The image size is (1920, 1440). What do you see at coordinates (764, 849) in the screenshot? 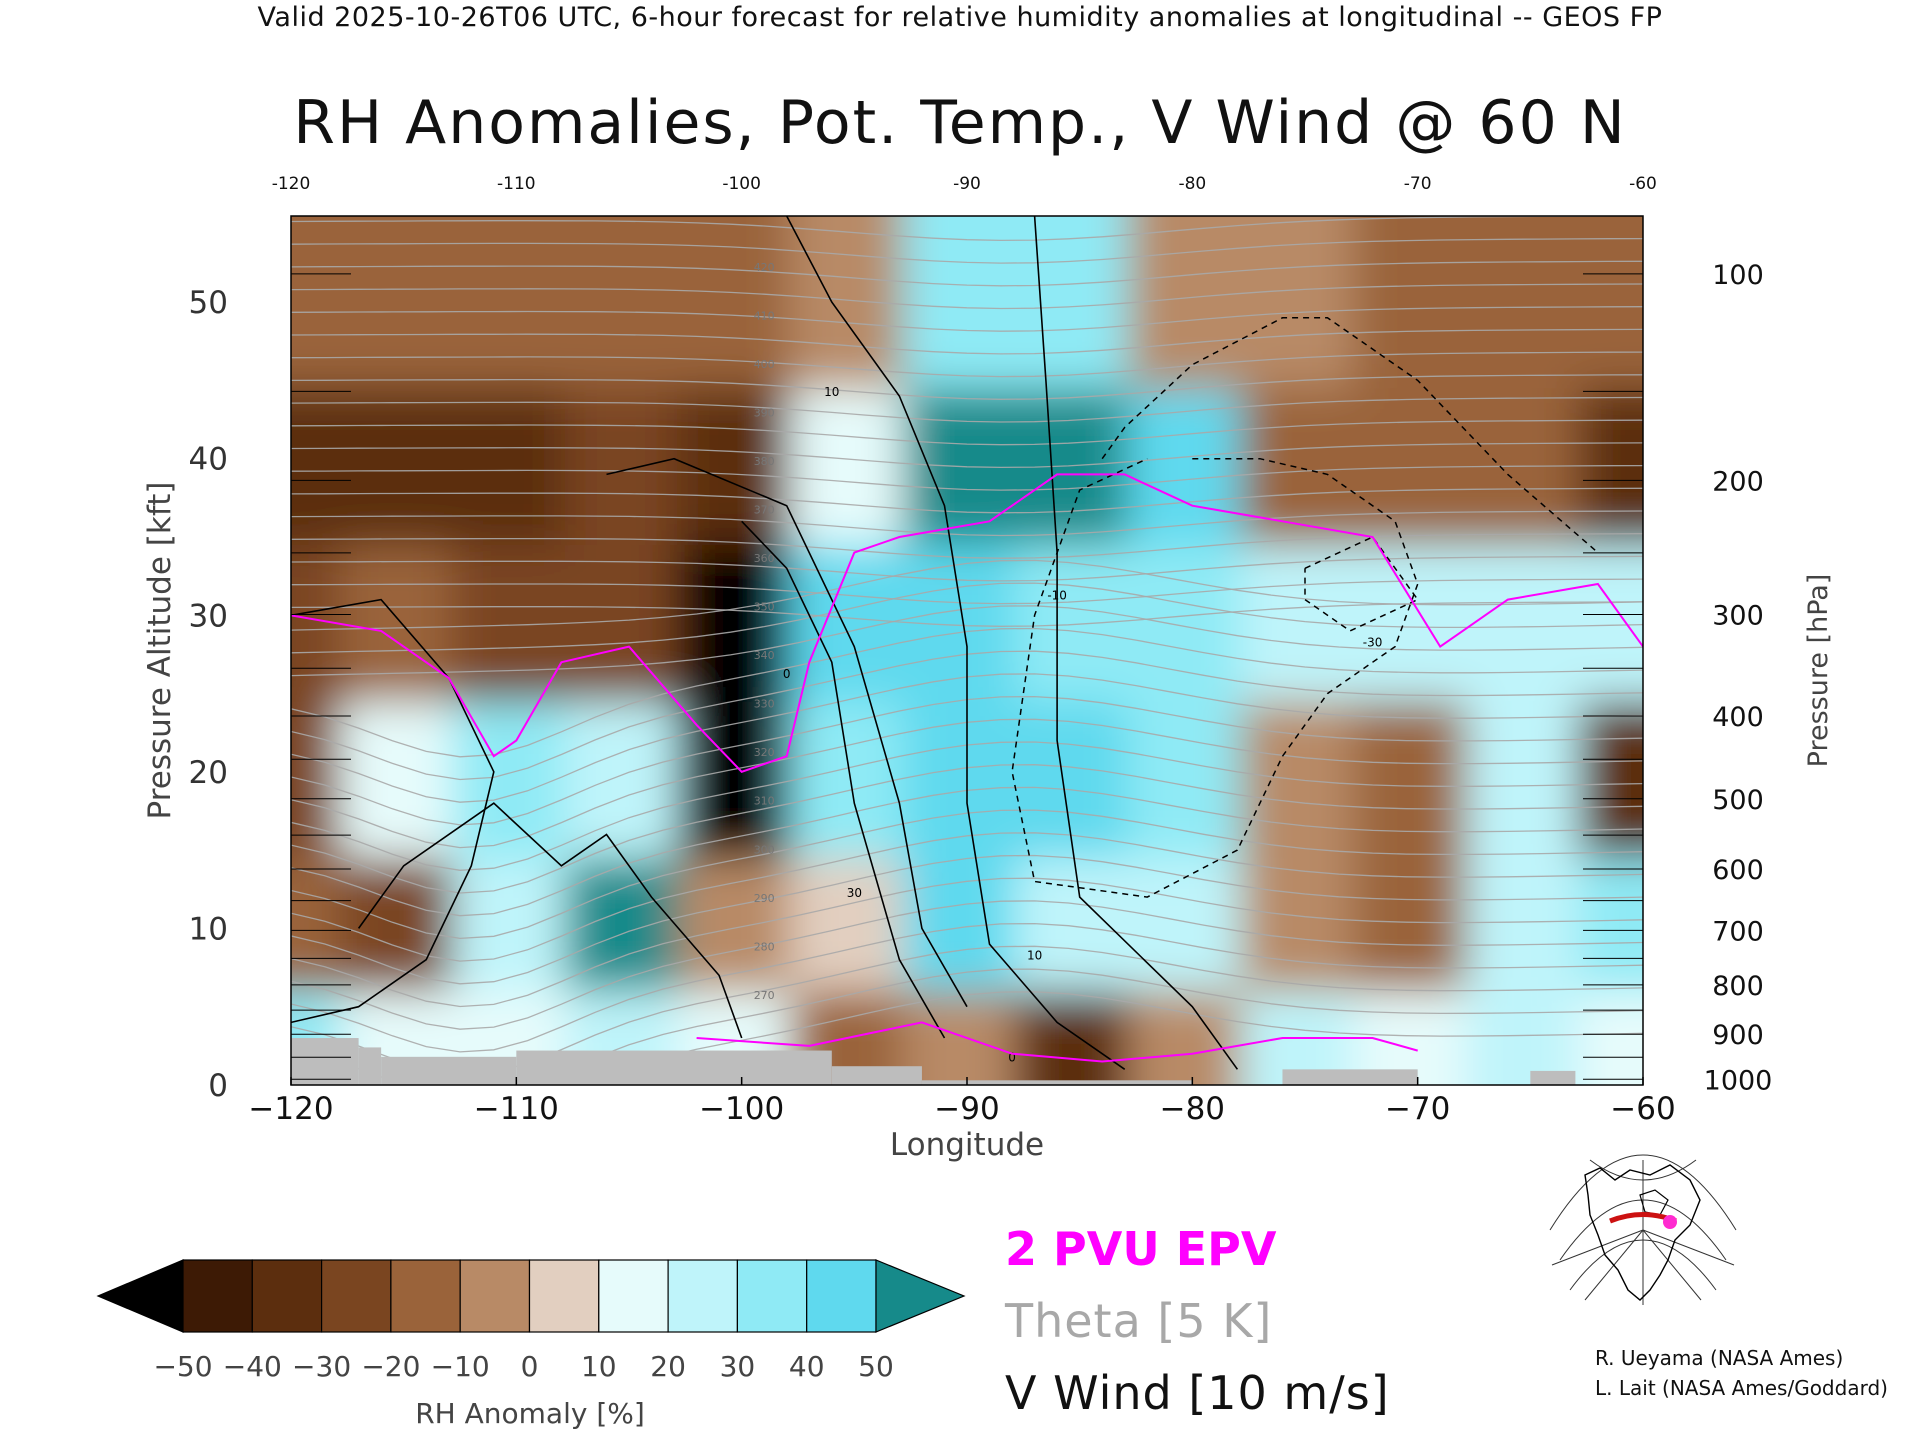
I see `theta-label: 300` at bounding box center [764, 849].